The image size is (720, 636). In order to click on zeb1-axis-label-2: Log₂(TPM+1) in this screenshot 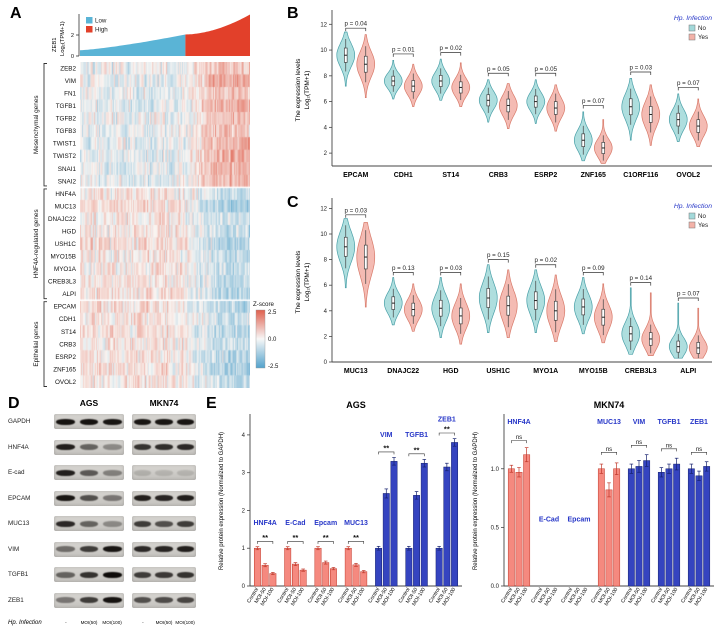, I will do `click(63, 38)`.